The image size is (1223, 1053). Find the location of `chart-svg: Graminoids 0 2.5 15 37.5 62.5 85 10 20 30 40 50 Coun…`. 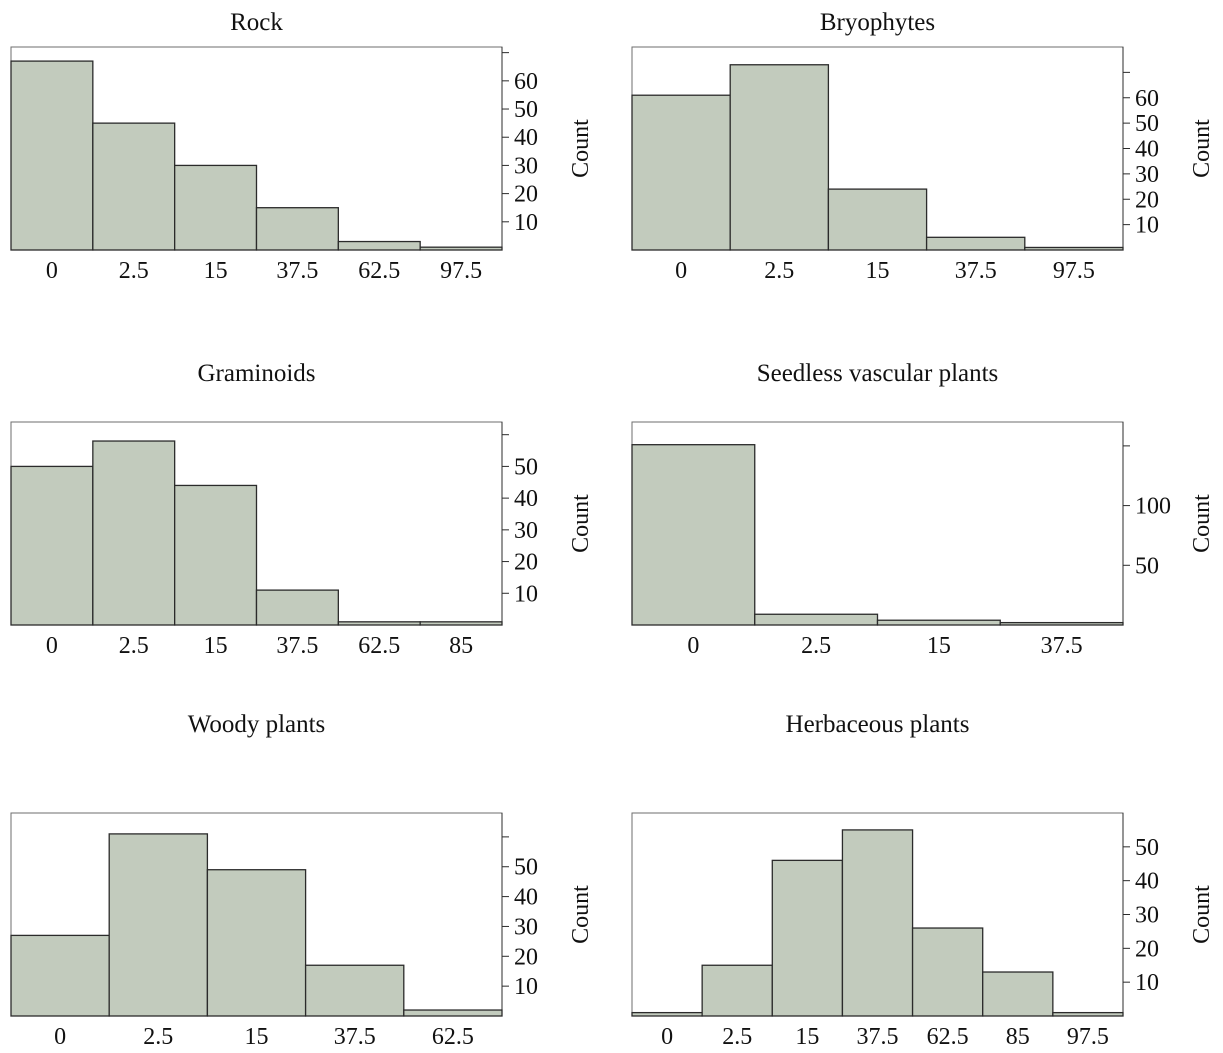

chart-svg: Graminoids 0 2.5 15 37.5 62.5 85 10 20 30 40 50 Coun… is located at coordinates (302, 509).